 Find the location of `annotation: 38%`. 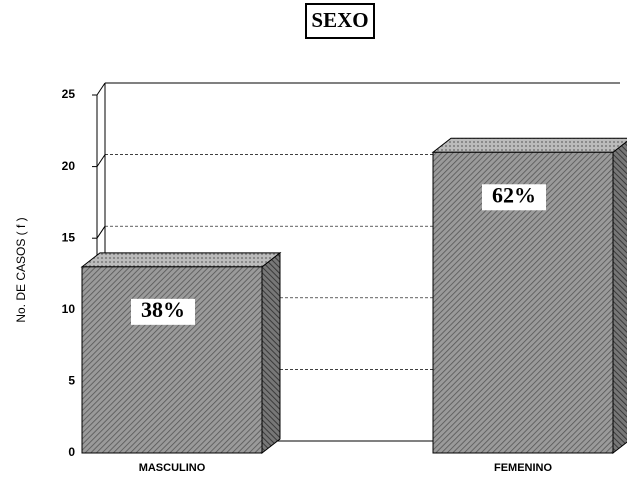

annotation: 38% is located at coordinates (163, 309).